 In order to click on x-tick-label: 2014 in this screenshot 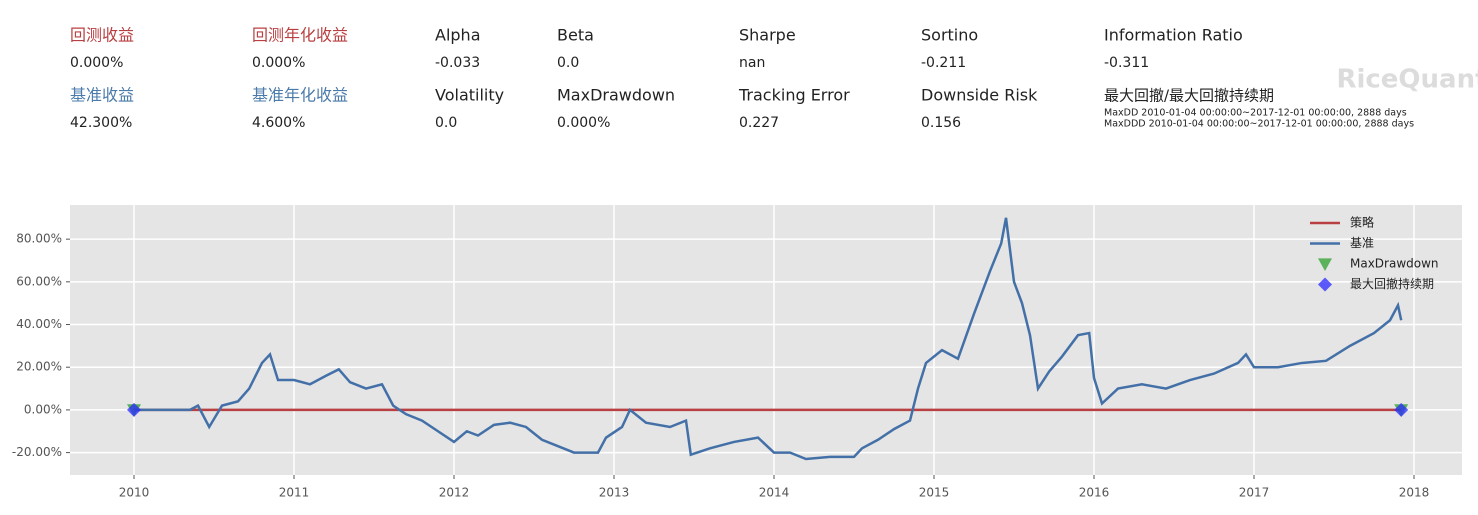, I will do `click(774, 493)`.